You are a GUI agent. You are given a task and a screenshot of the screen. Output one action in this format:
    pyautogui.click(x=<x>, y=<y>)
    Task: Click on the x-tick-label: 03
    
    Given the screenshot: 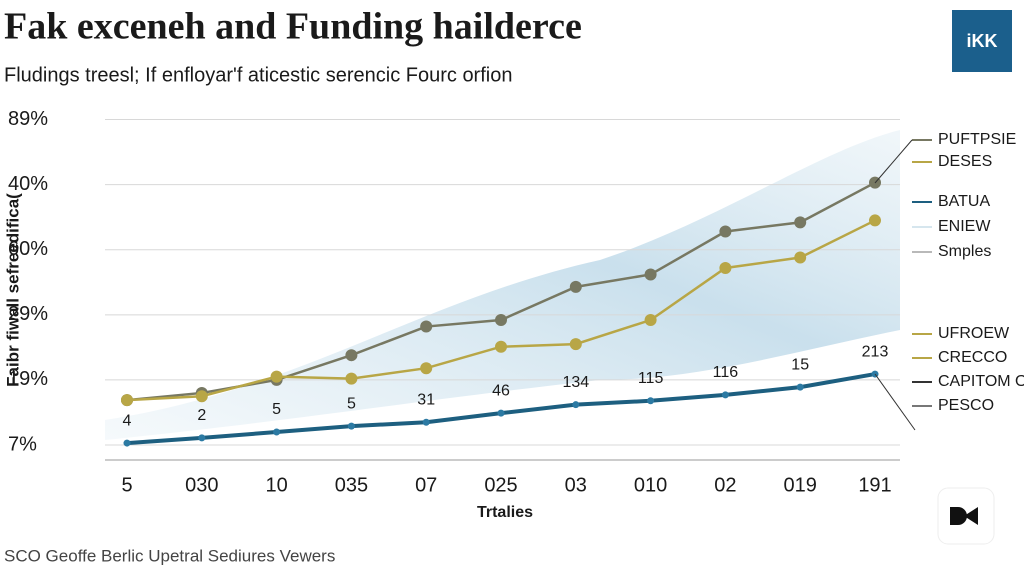 What is the action you would take?
    pyautogui.click(x=576, y=485)
    